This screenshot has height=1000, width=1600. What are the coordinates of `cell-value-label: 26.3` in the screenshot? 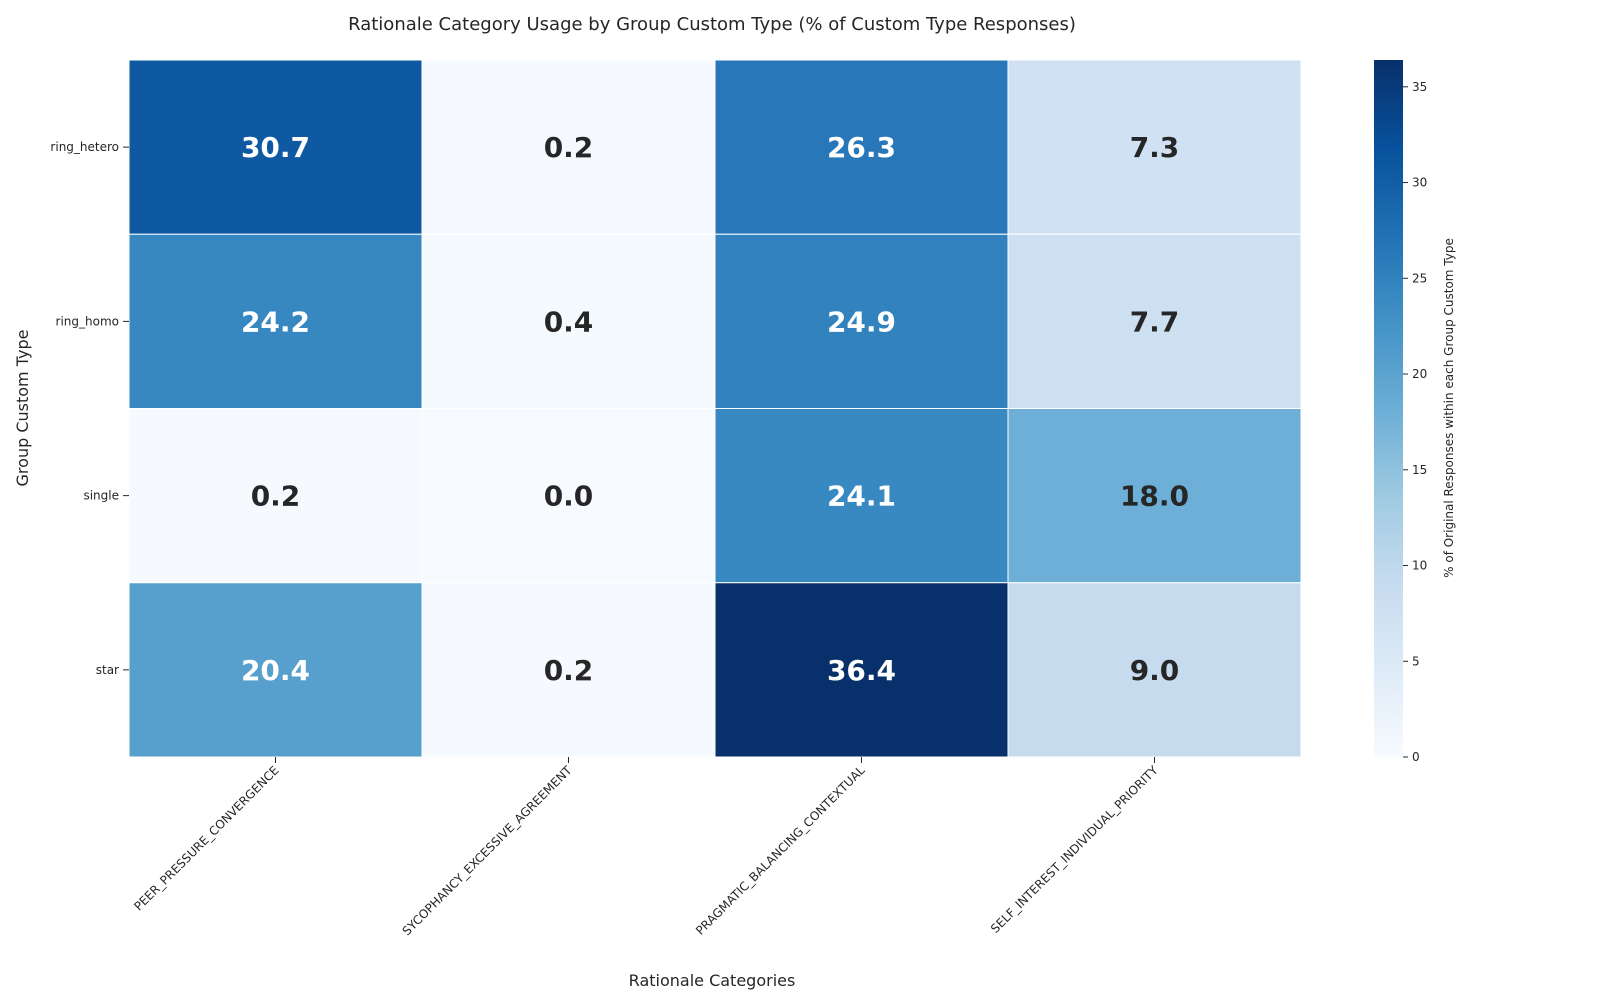 It's located at (861, 147).